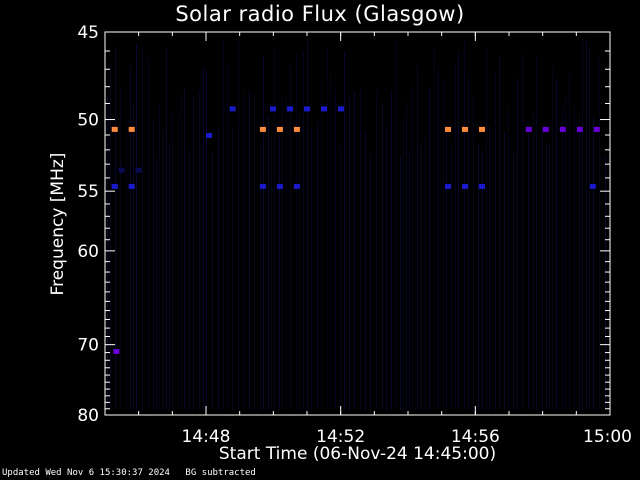 This screenshot has height=480, width=640. What do you see at coordinates (88, 346) in the screenshot?
I see `y-tick-label: 70` at bounding box center [88, 346].